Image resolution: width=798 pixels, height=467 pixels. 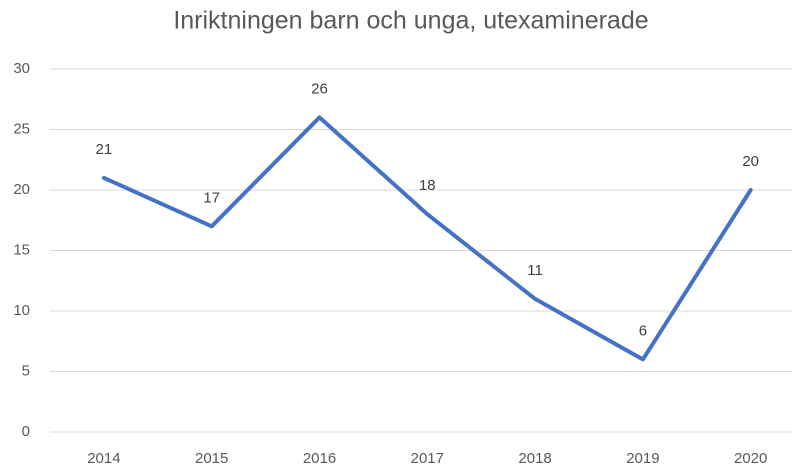 What do you see at coordinates (319, 458) in the screenshot?
I see `x-tick-label: 2016` at bounding box center [319, 458].